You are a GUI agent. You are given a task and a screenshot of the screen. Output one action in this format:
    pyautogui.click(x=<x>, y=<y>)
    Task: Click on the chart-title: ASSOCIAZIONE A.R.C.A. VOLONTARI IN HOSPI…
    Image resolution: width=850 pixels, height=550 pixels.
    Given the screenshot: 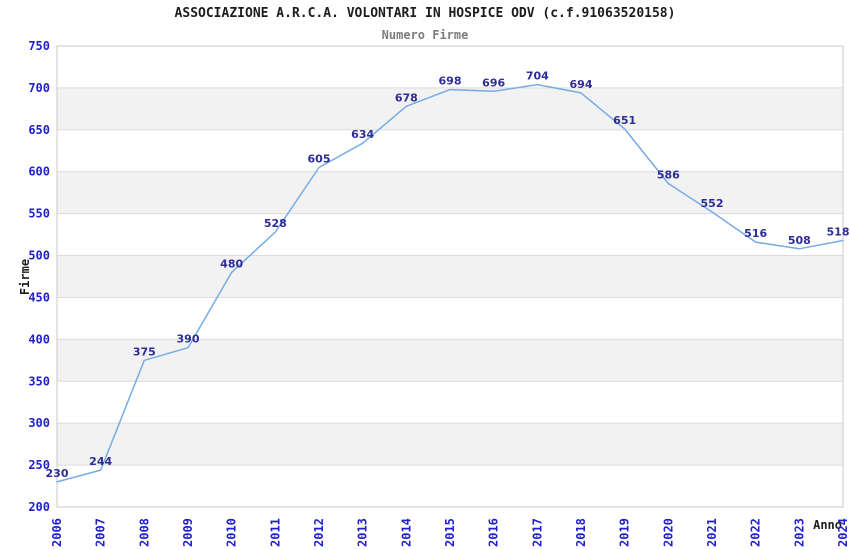 What is the action you would take?
    pyautogui.click(x=425, y=13)
    